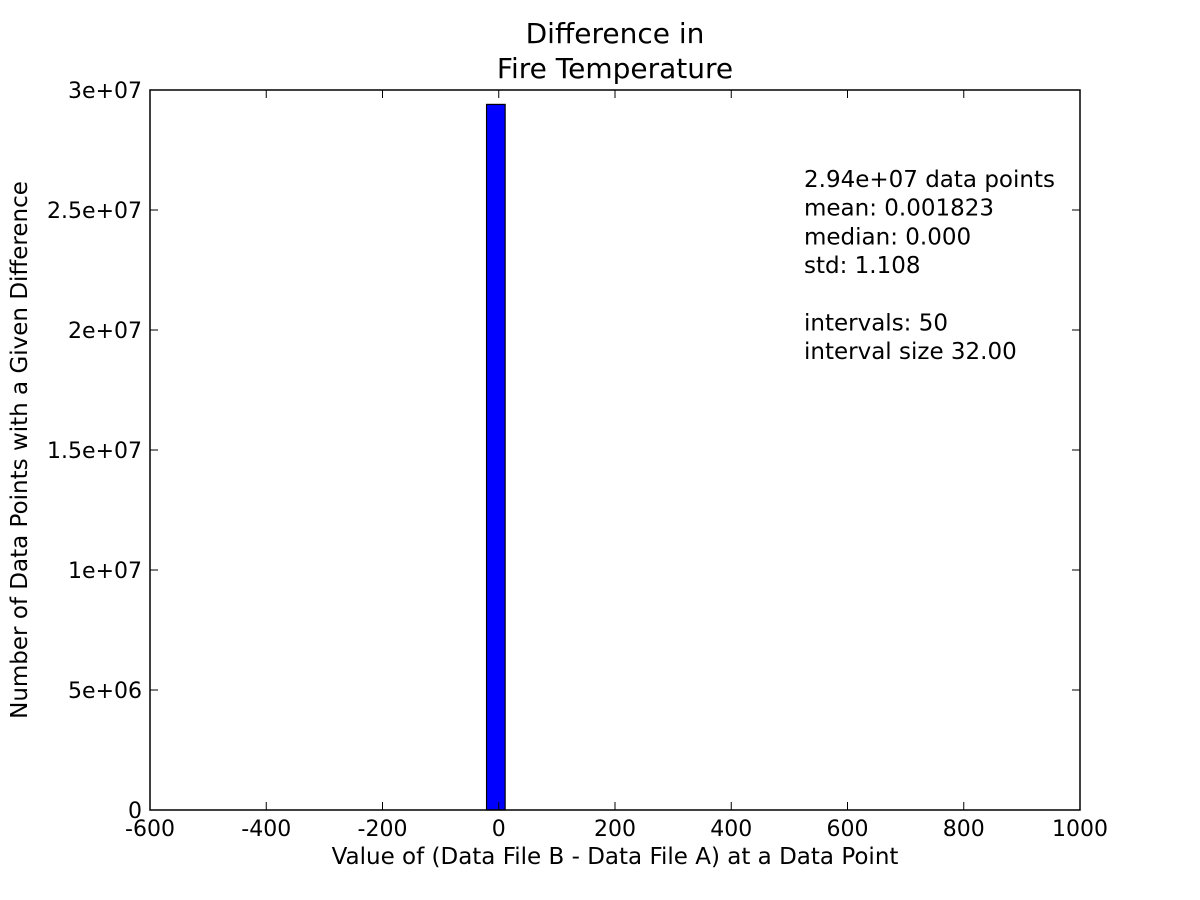  What do you see at coordinates (848, 829) in the screenshot?
I see `x-tick-label-6: 600` at bounding box center [848, 829].